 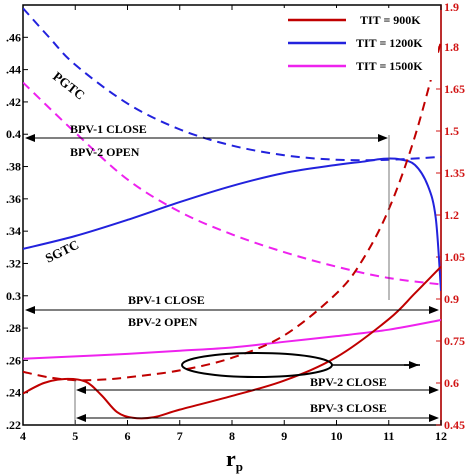 I want to click on left-tick-label: 0.3, so click(x=13, y=296).